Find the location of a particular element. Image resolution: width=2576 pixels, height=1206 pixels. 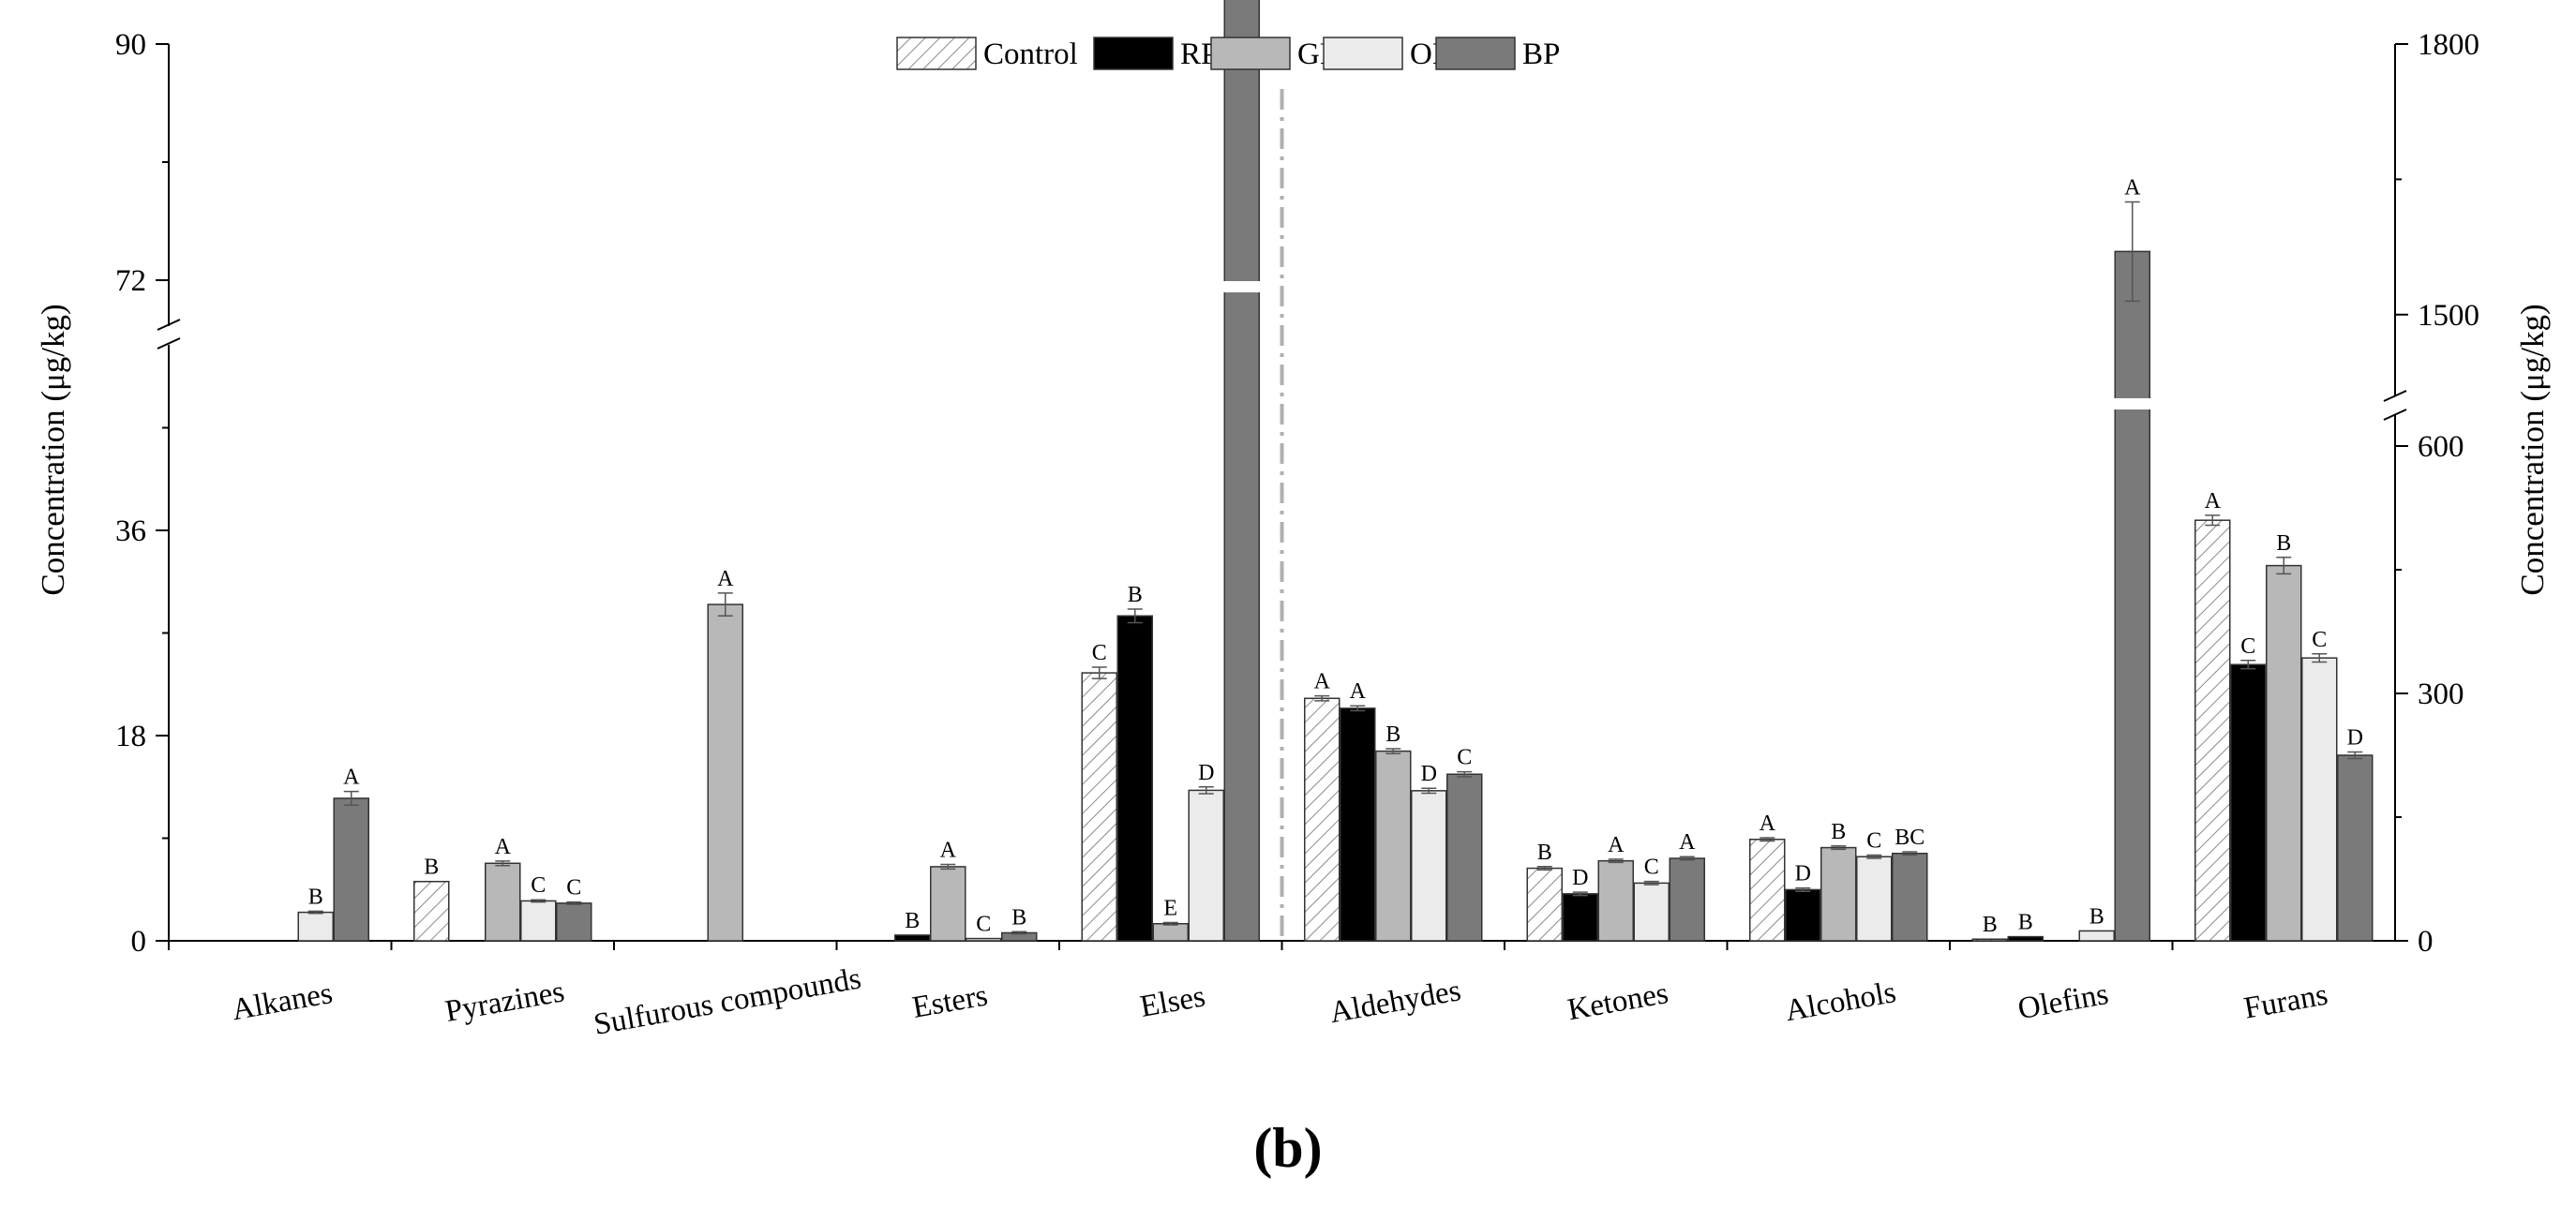

right-tick-label: 1800 is located at coordinates (2449, 45).